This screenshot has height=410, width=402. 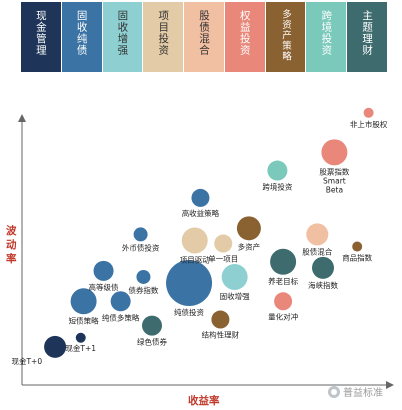 What do you see at coordinates (369, 124) in the screenshot?
I see `bubble-label: 非上市股权` at bounding box center [369, 124].